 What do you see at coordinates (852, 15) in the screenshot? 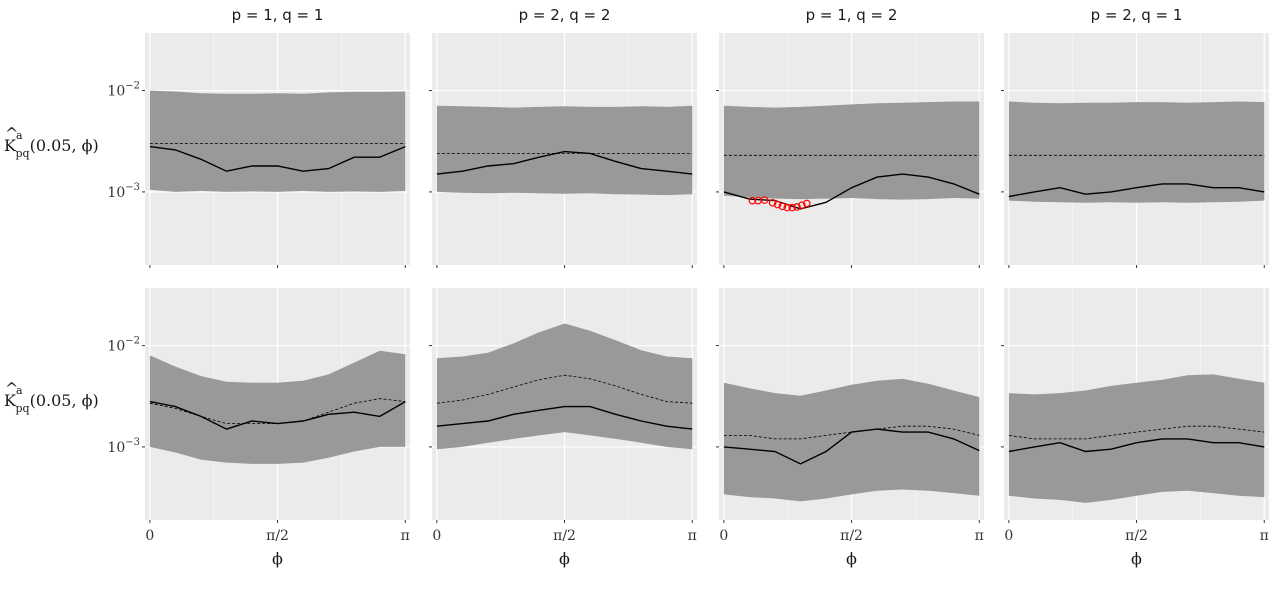
I see `facet-strip-label: p = 1, q = 2` at bounding box center [852, 15].